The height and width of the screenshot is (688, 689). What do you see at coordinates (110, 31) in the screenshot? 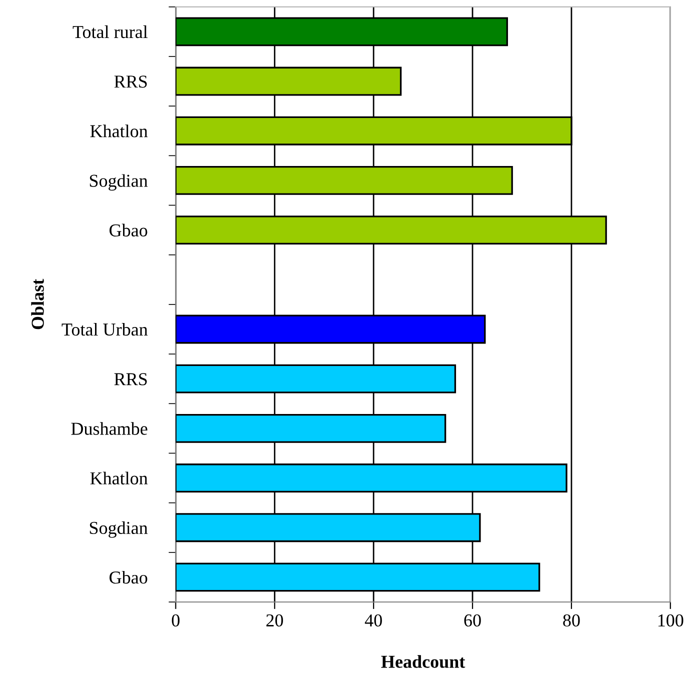
I see `y-tick-label: Total rural` at bounding box center [110, 31].